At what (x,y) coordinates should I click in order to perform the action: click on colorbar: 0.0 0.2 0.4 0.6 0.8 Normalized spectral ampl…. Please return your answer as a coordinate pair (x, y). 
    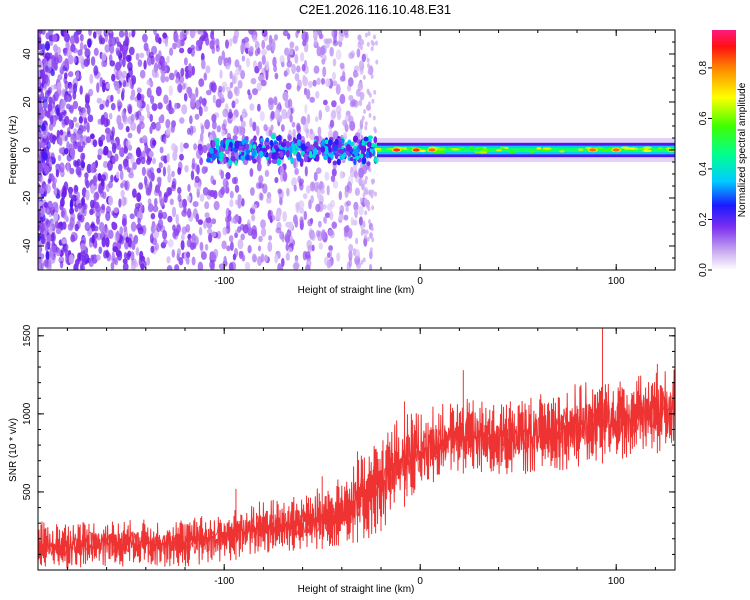
    Looking at the image, I should click on (723, 153).